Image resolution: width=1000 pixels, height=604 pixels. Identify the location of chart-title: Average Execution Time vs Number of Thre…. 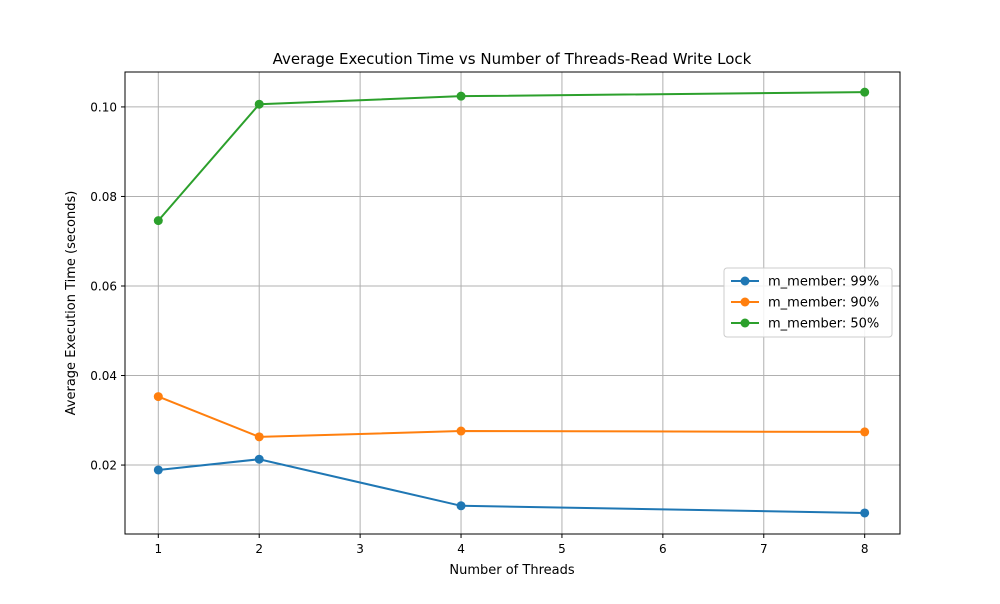
(512, 59).